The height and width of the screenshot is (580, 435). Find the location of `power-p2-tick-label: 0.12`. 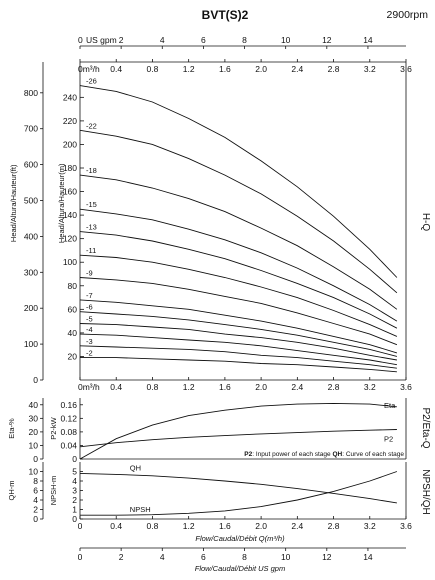

power-p2-tick-label: 0.12 is located at coordinates (68, 418).